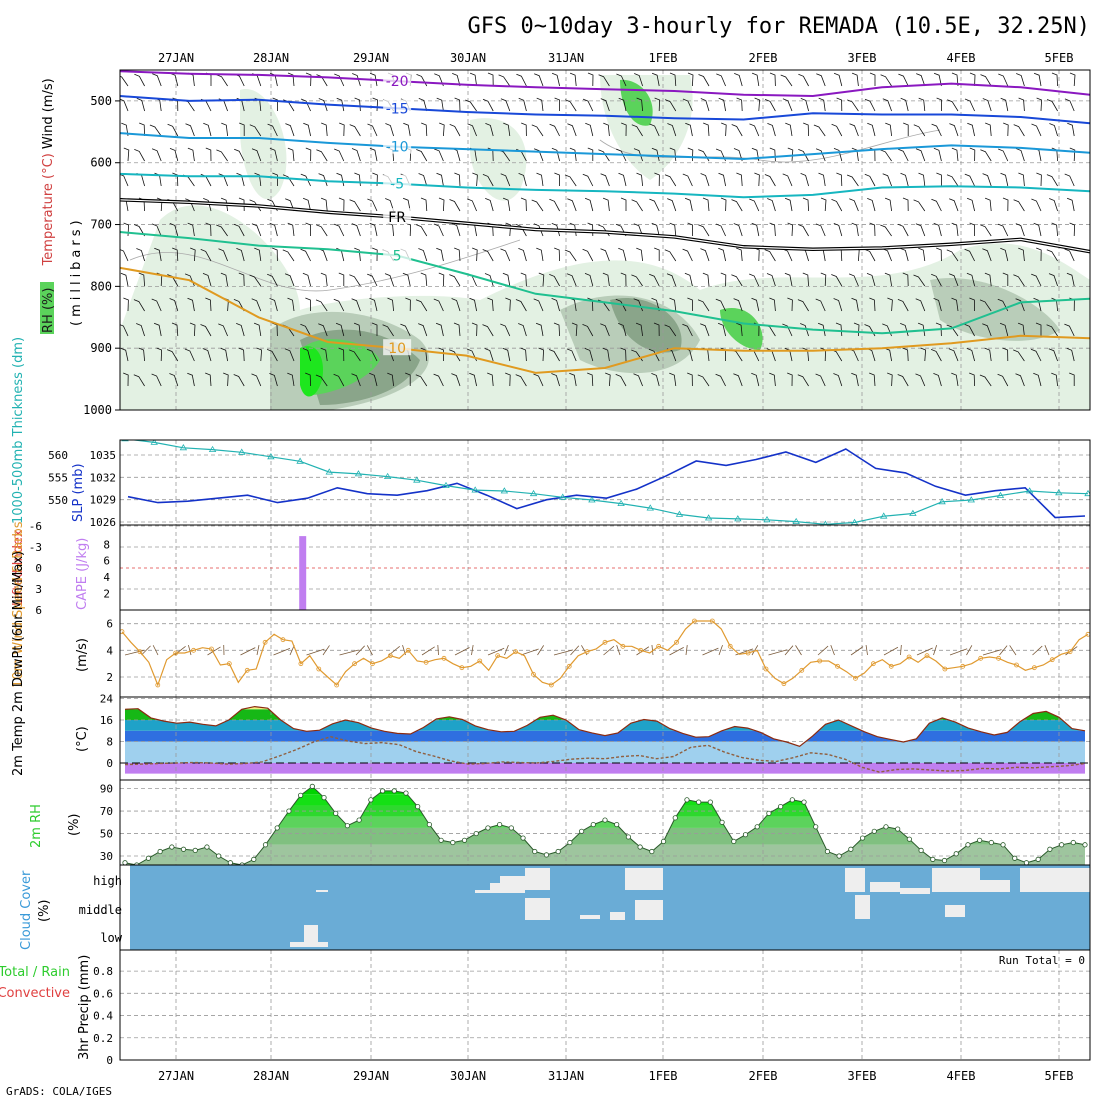 The width and height of the screenshot is (1100, 1100). Describe the element at coordinates (101, 348) in the screenshot. I see `pressure-tick: 900` at that location.